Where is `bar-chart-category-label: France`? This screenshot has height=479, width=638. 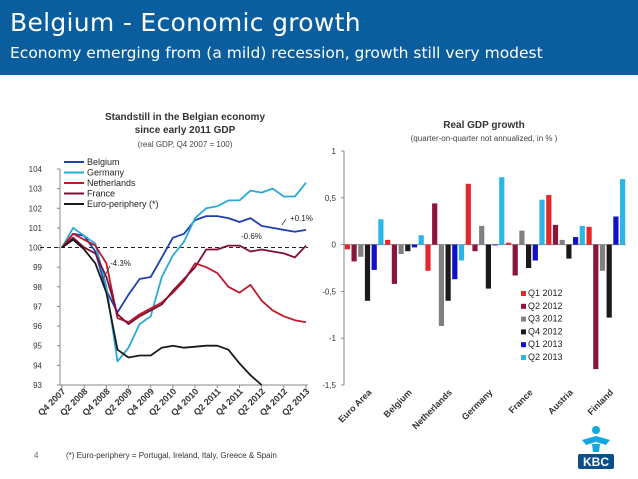 bar-chart-category-label: France is located at coordinates (521, 401).